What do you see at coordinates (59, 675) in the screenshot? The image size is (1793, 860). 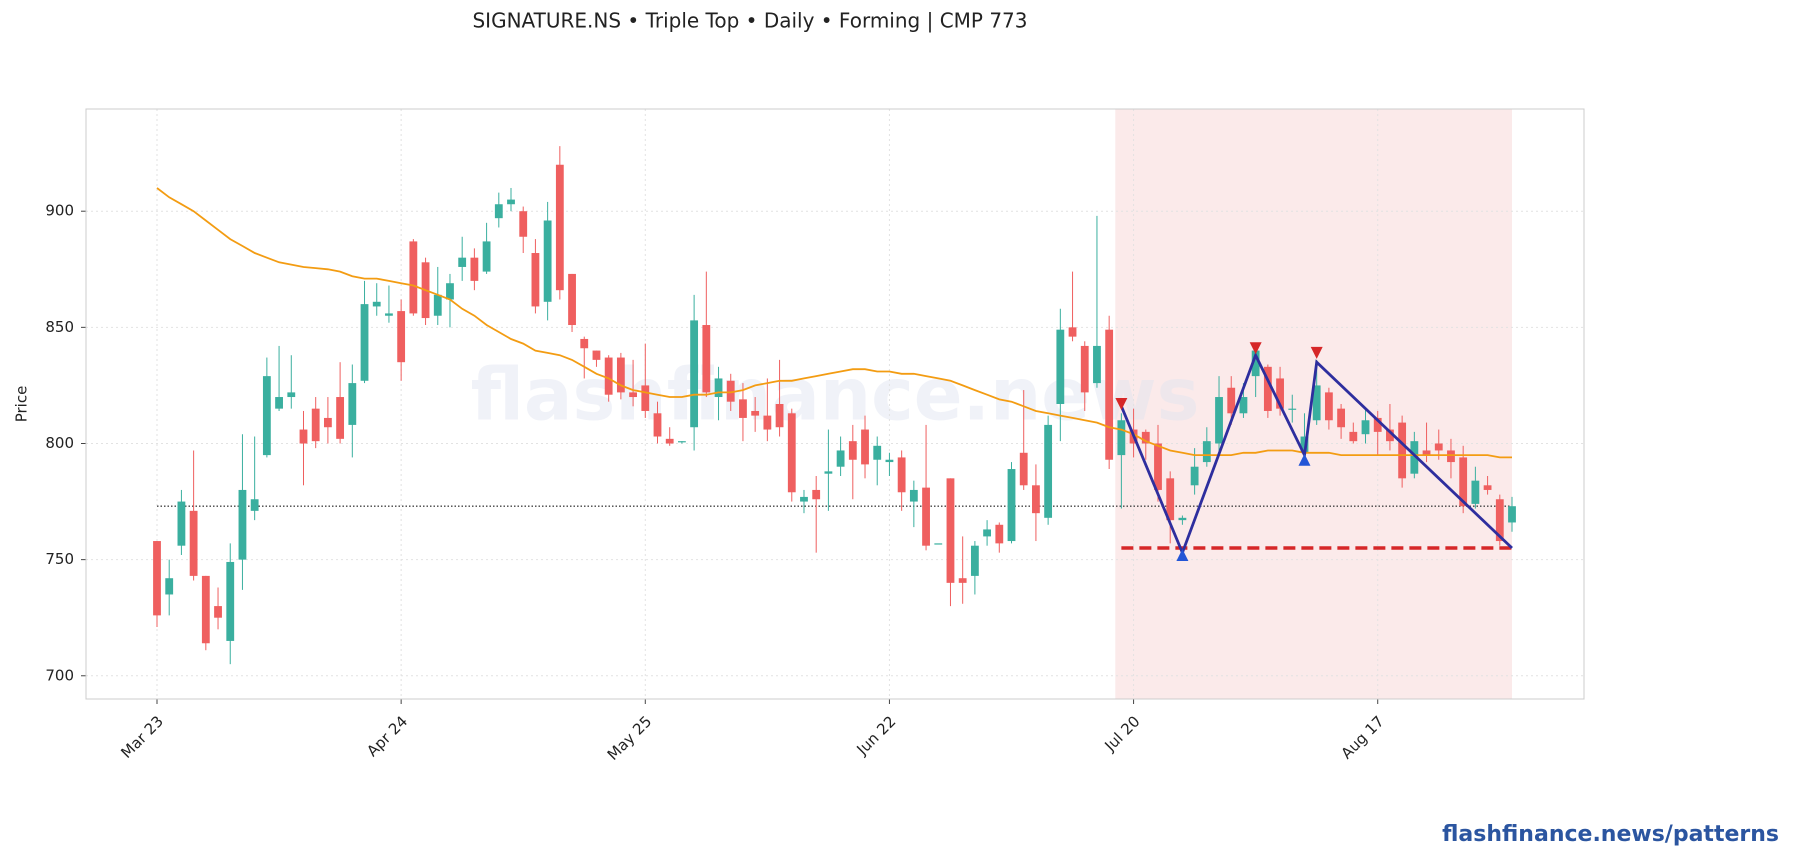 I see `y-tick-label: 700` at bounding box center [59, 675].